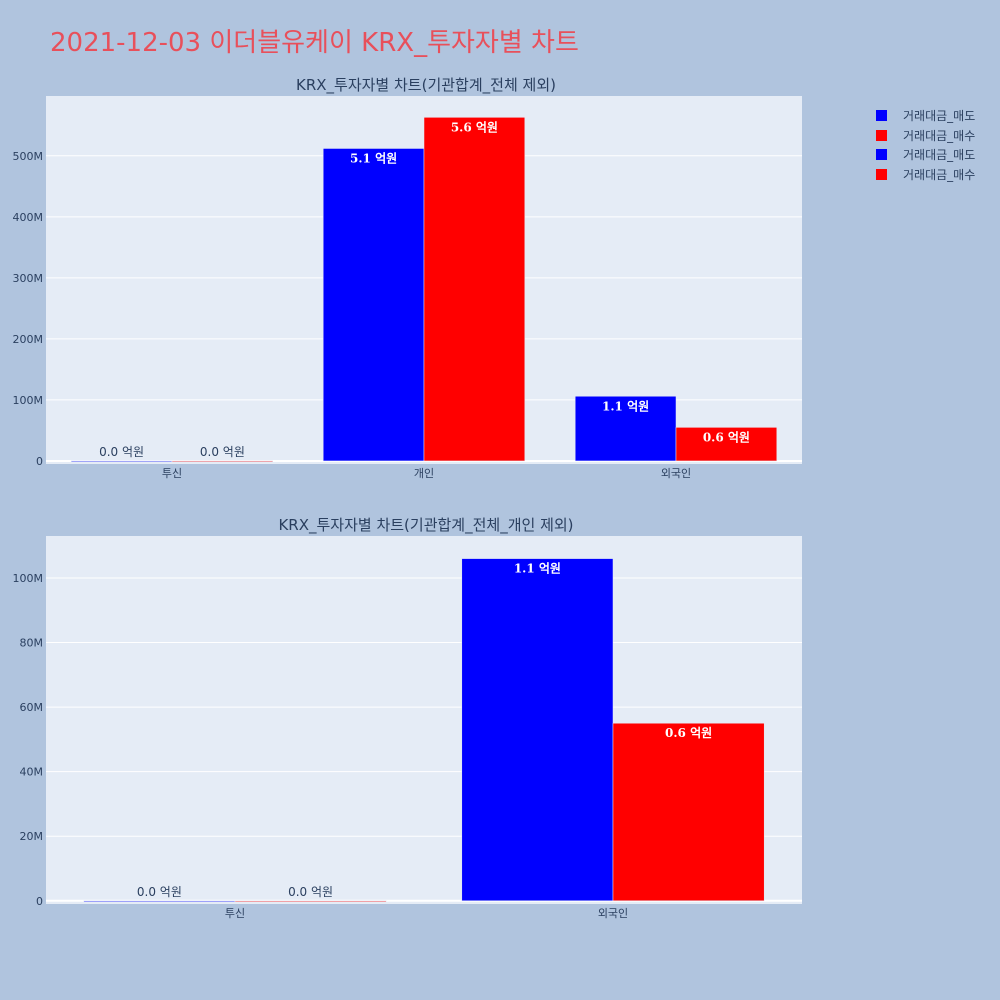  I want to click on legend-swatch-sell, so click(881, 116).